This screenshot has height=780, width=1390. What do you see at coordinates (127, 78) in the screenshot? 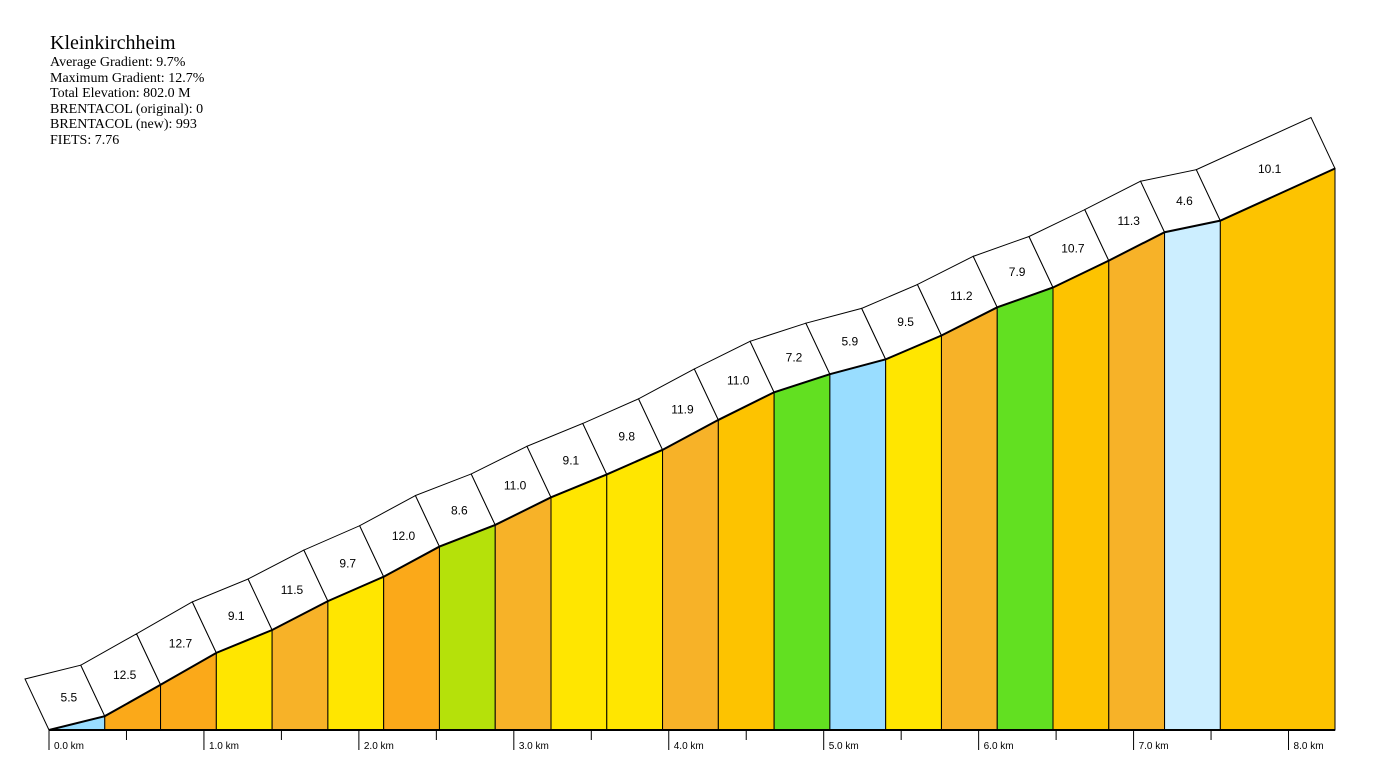
I see `maximum-gradient: Maximum Gradient: 12.7%` at bounding box center [127, 78].